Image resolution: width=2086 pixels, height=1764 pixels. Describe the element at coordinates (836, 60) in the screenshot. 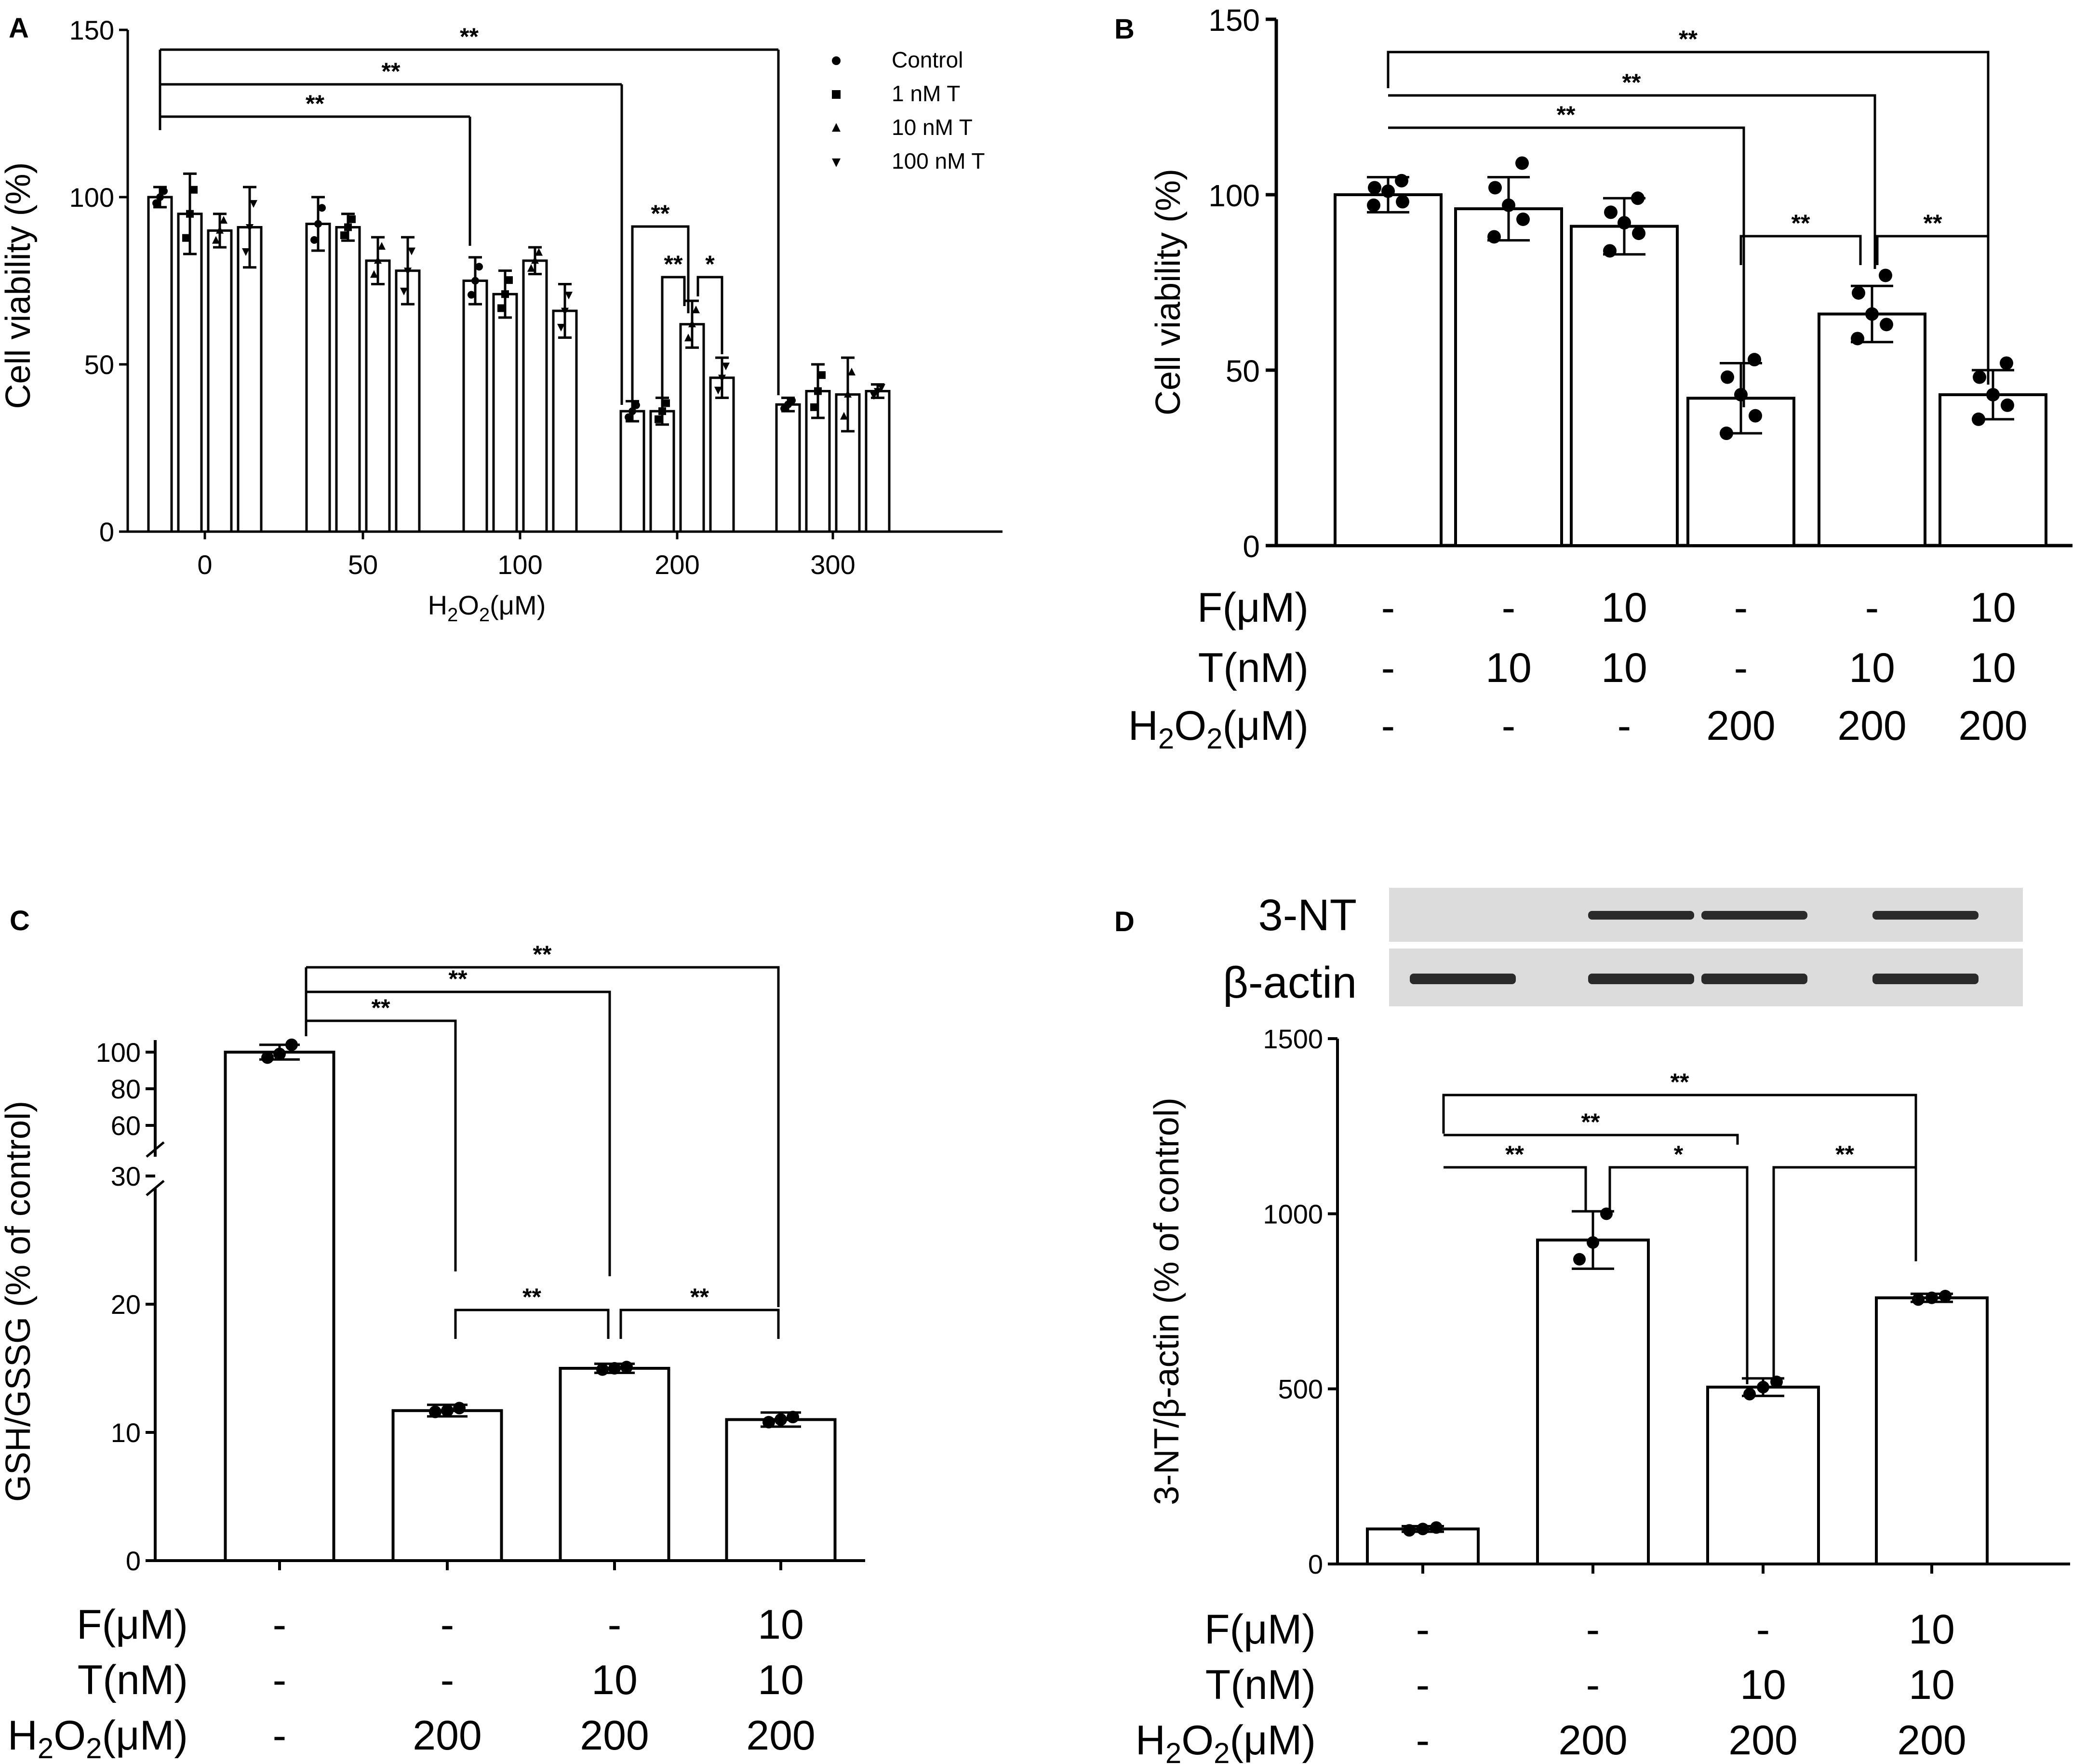

I see `legend-marker` at that location.